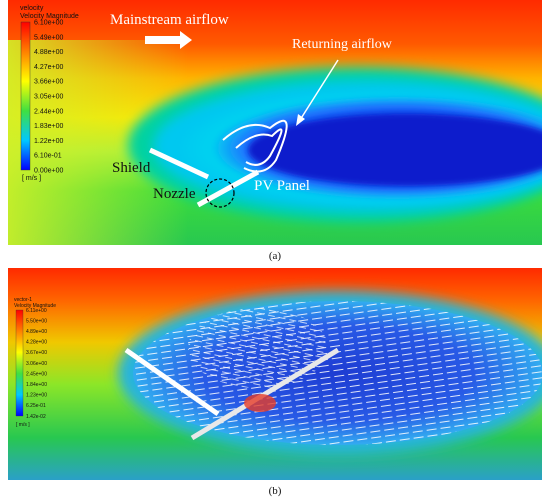  What do you see at coordinates (19, 363) in the screenshot?
I see `legend-b-colorbar` at bounding box center [19, 363].